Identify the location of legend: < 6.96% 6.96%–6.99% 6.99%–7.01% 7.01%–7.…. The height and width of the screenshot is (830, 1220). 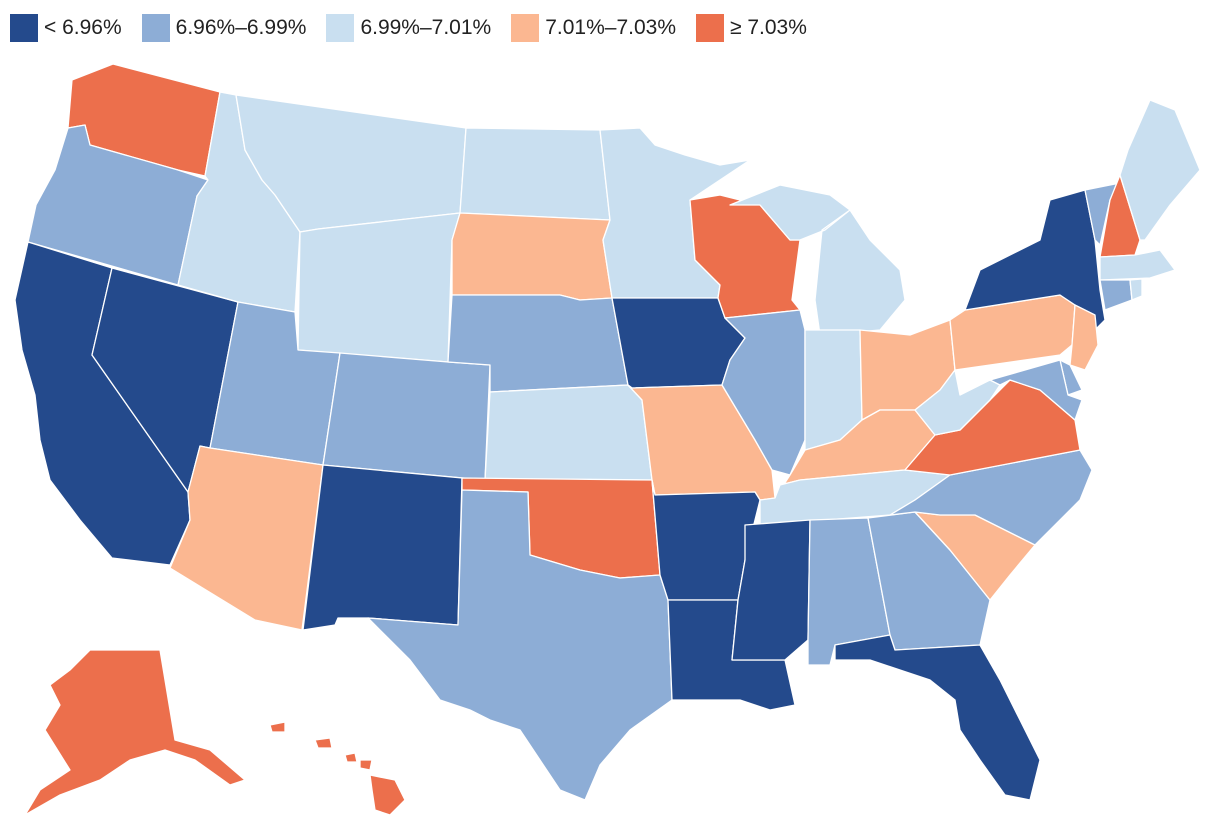
(418, 28).